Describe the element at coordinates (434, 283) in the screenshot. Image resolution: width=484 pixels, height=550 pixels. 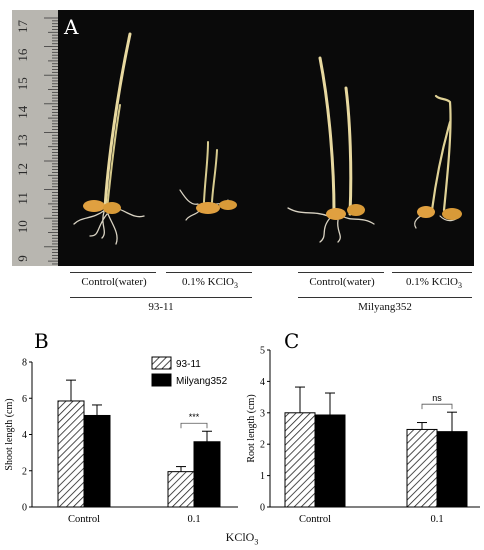
I see `treatment-label-kclo3-milyang352: 0.1% KClO3` at that location.